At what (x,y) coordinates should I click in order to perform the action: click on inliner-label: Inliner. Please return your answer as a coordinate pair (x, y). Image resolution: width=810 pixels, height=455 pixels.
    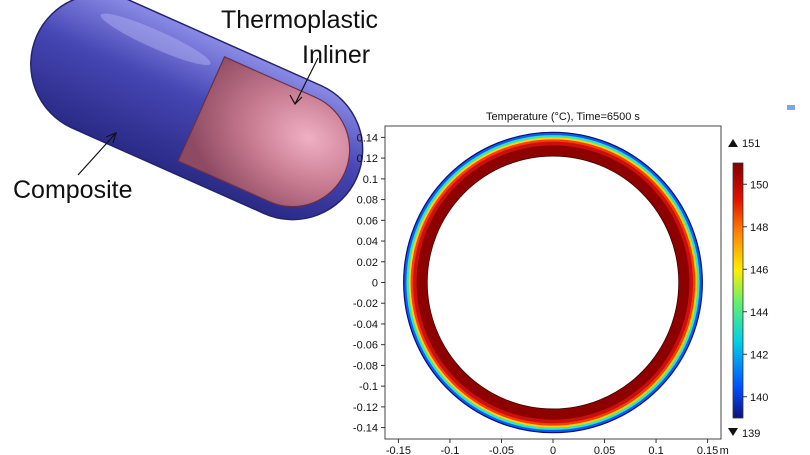
    Looking at the image, I should click on (336, 55).